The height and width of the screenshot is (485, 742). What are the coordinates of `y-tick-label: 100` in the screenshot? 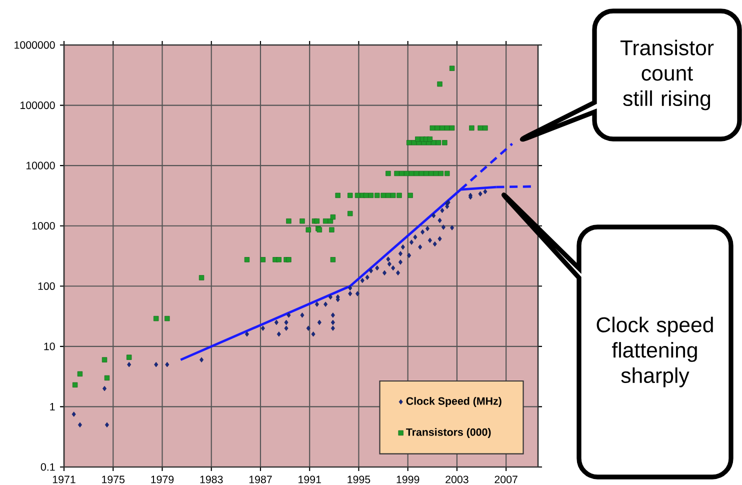 It's located at (46, 286).